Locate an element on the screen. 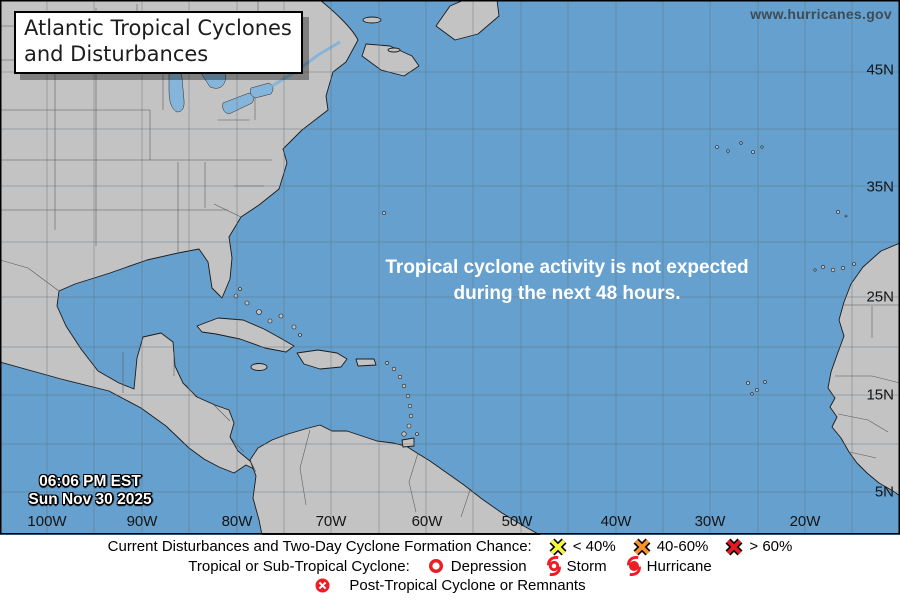  cyclone-type-label: Tropical or Sub-Tropical Cyclone: is located at coordinates (299, 566).